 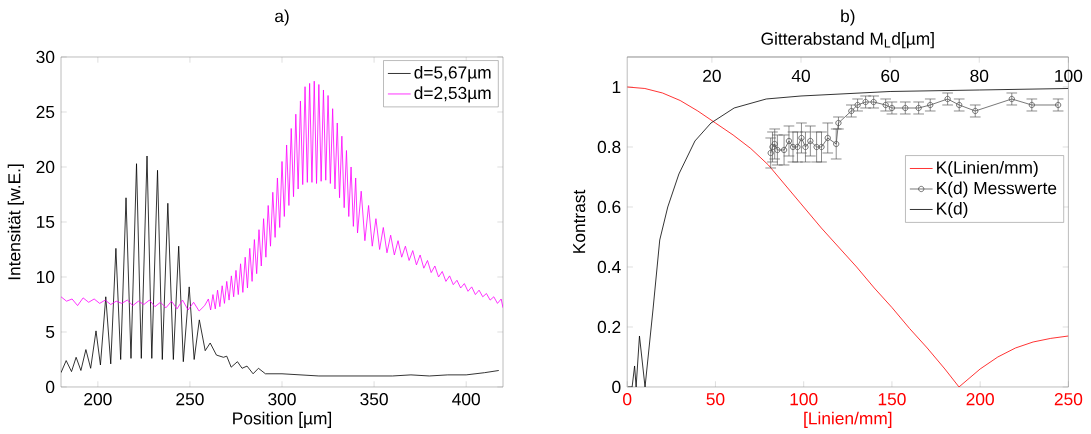 What do you see at coordinates (45, 112) in the screenshot?
I see `y-tick-label: 25` at bounding box center [45, 112].